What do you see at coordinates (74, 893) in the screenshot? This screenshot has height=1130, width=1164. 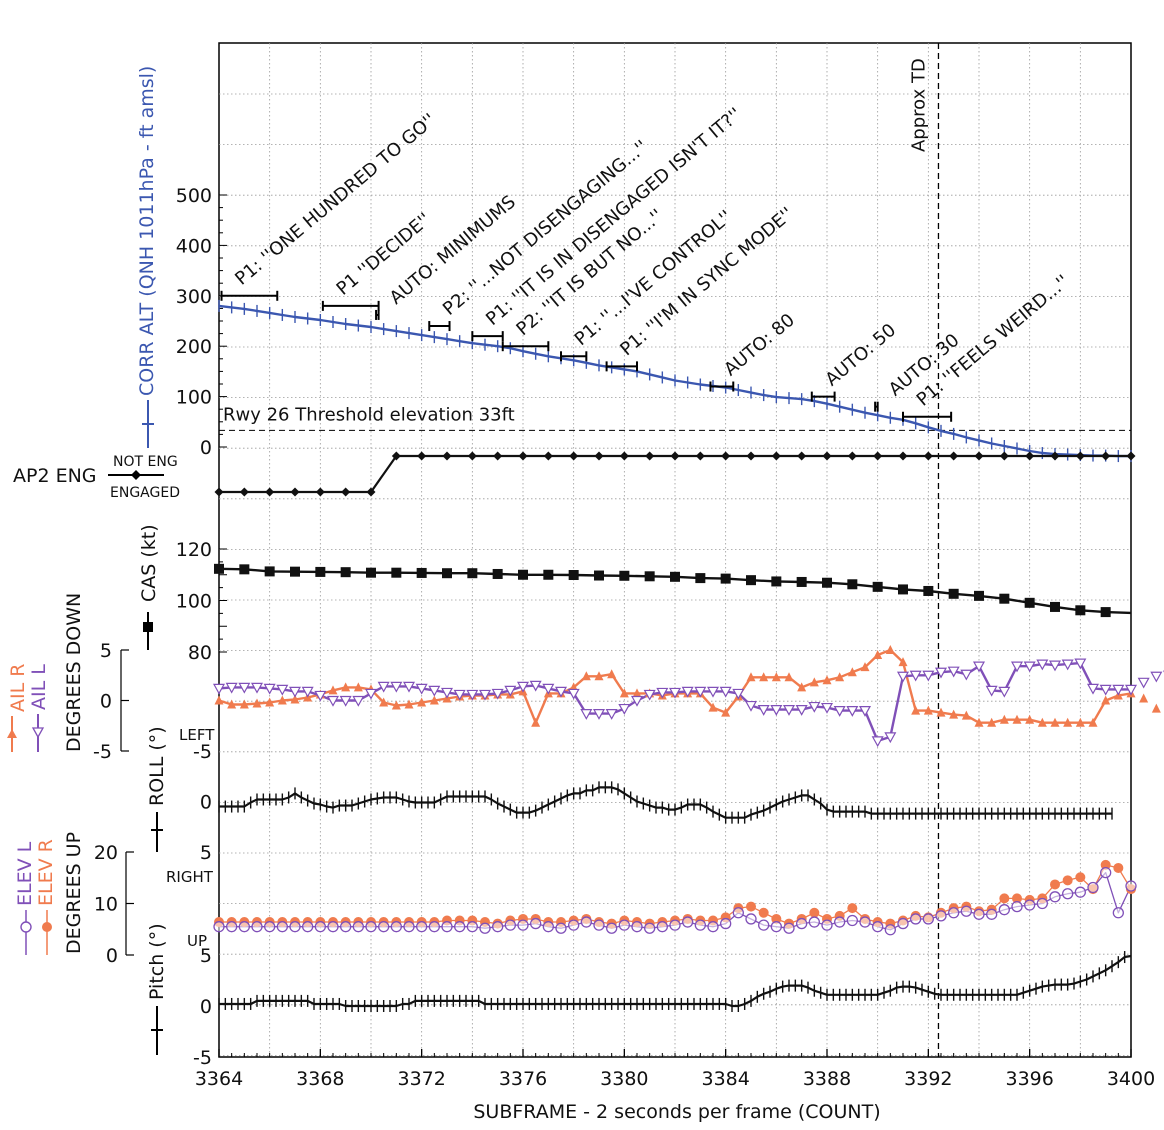 I see `elev-axis-title: DEGREES UP` at bounding box center [74, 893].